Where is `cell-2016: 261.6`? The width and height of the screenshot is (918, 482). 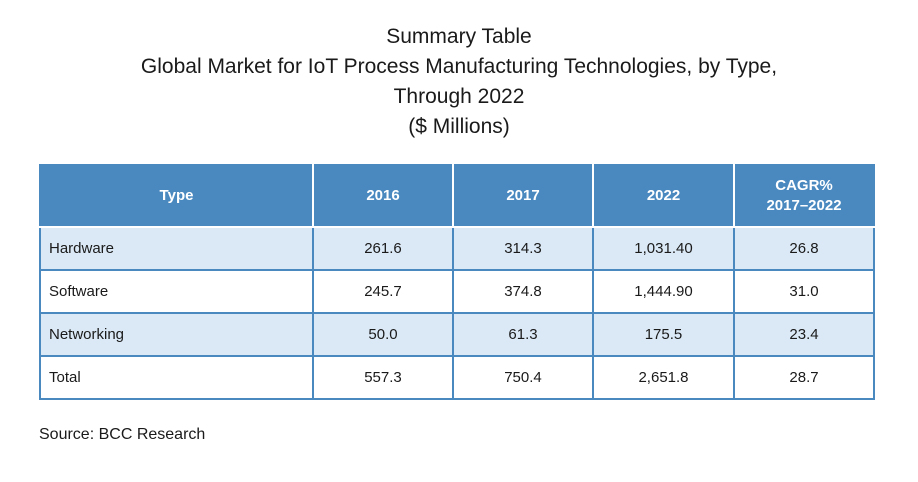 cell-2016: 261.6 is located at coordinates (383, 248).